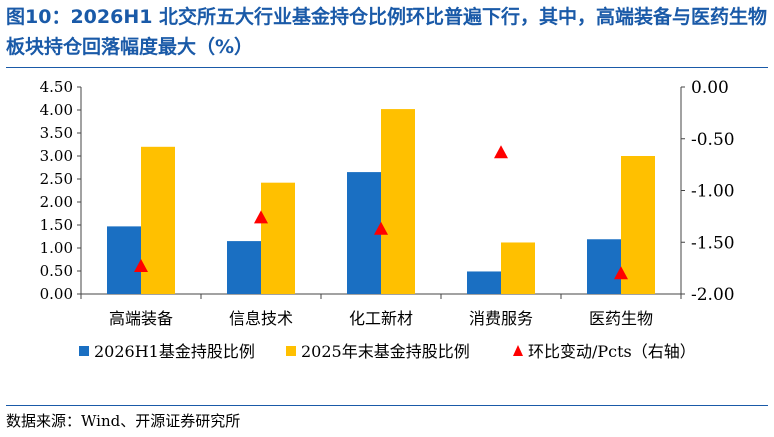 Image resolution: width=774 pixels, height=437 pixels. What do you see at coordinates (612, 351) in the screenshot?
I see `legend-label-change: 环比变动/Pcts（右轴）` at bounding box center [612, 351].